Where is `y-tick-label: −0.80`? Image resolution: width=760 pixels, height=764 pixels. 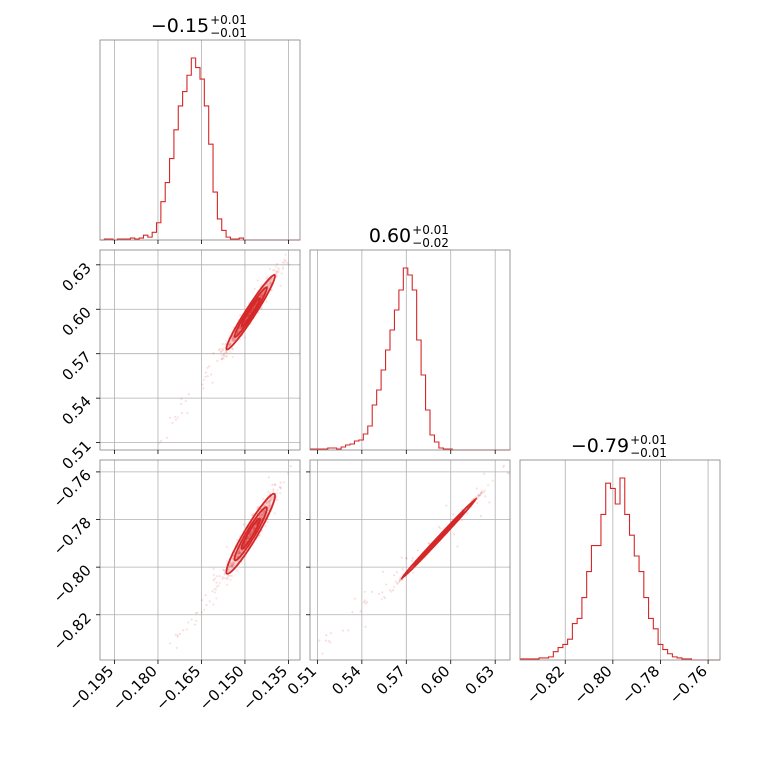
y-tick-label: −0.80 is located at coordinates (72, 583).